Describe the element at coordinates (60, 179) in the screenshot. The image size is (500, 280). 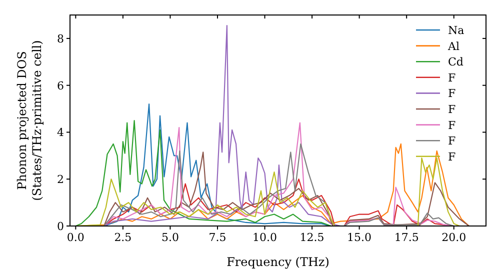
I see `y-tick-label: 2` at that location.